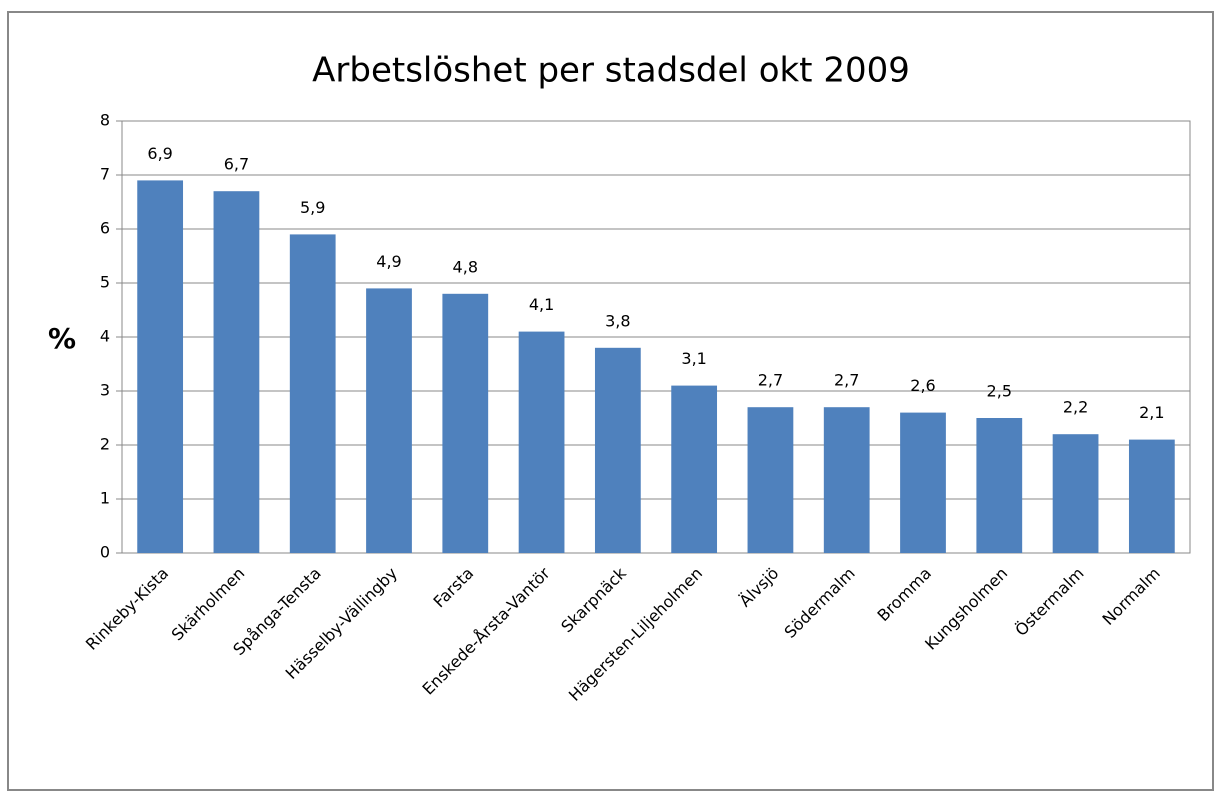 The height and width of the screenshot is (801, 1222). I want to click on value-label: 4,9, so click(388, 261).